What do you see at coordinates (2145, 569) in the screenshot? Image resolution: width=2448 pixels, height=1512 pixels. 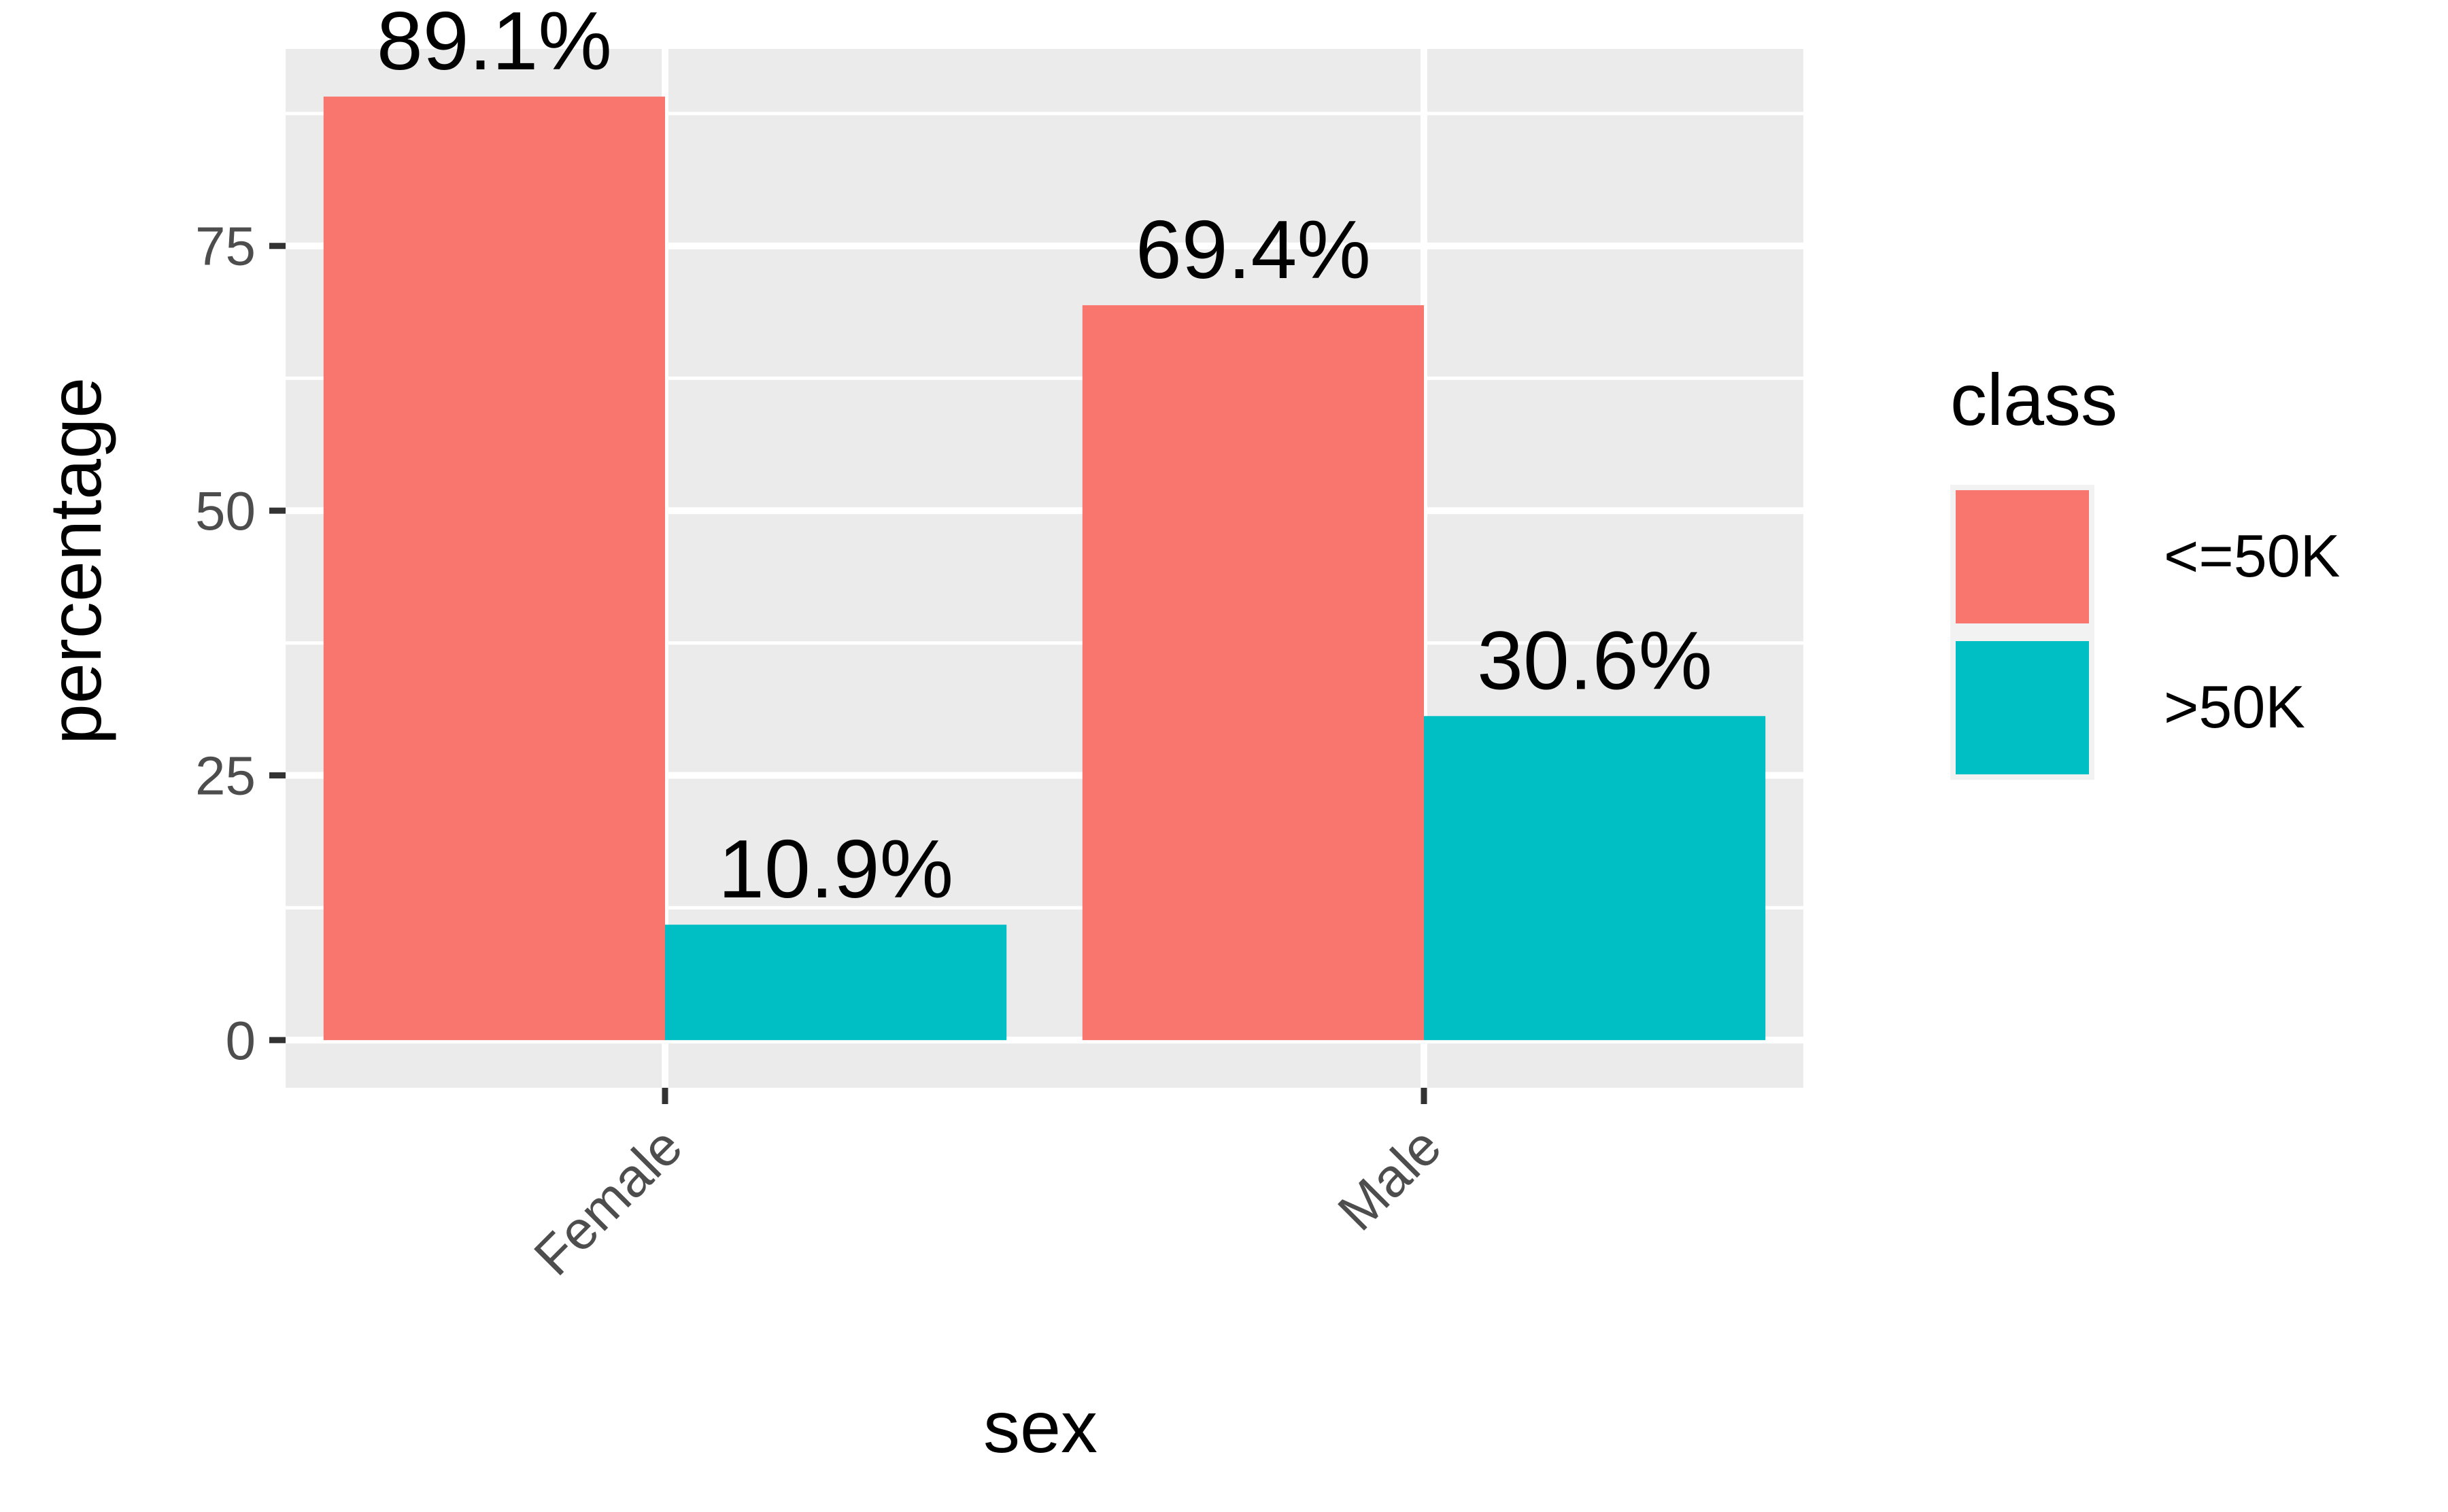 I see `legend: class <=50K >50K` at bounding box center [2145, 569].